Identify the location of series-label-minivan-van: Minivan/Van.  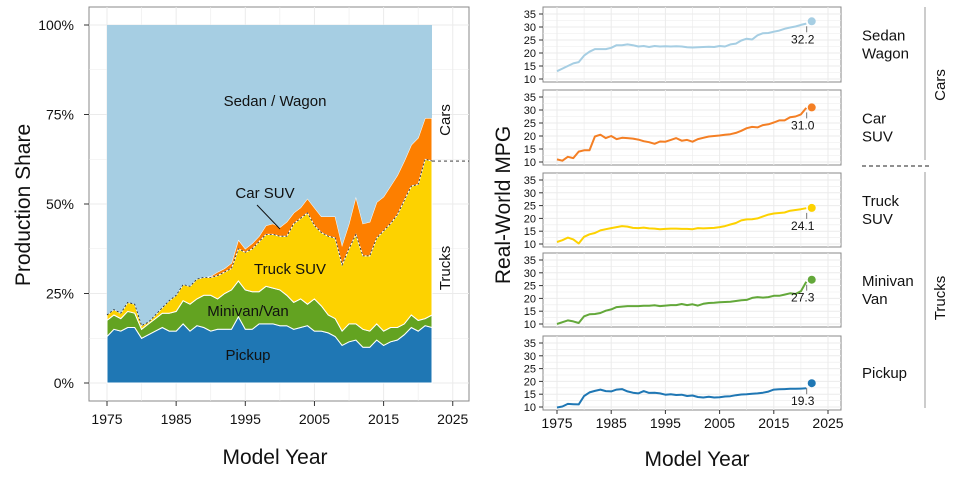
(247, 311).